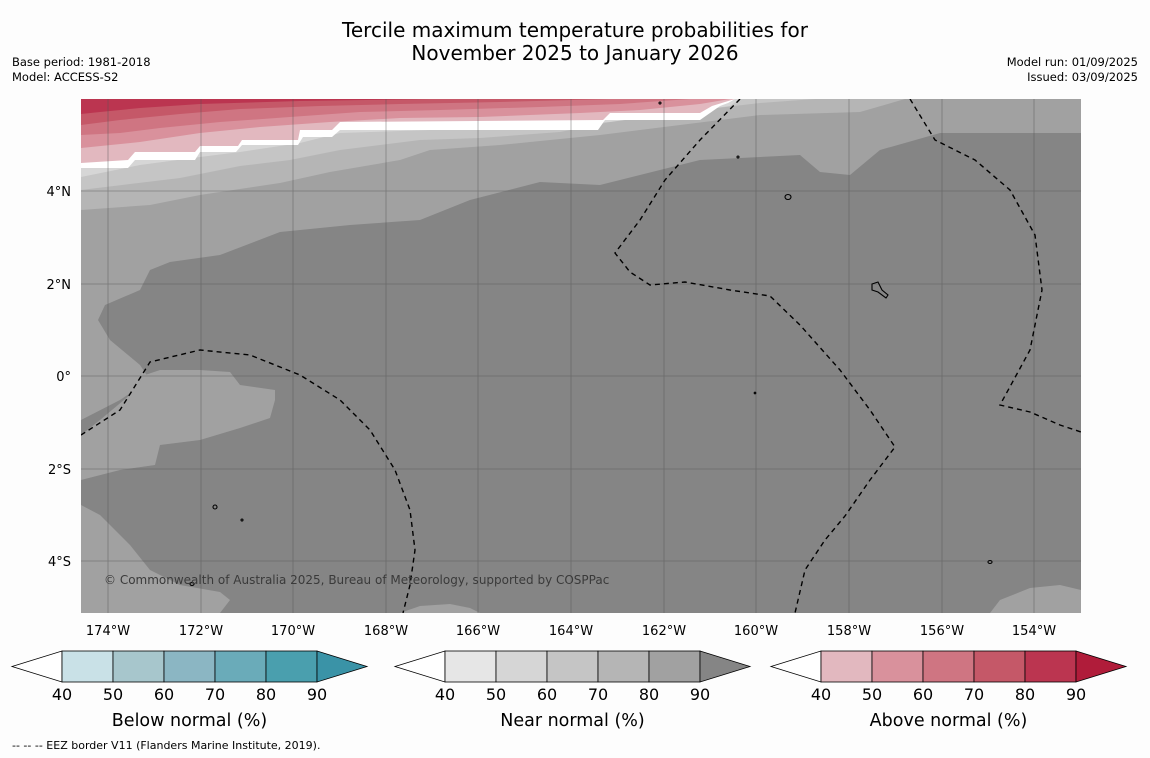  I want to click on lon-label-168w: 168°W, so click(386, 631).